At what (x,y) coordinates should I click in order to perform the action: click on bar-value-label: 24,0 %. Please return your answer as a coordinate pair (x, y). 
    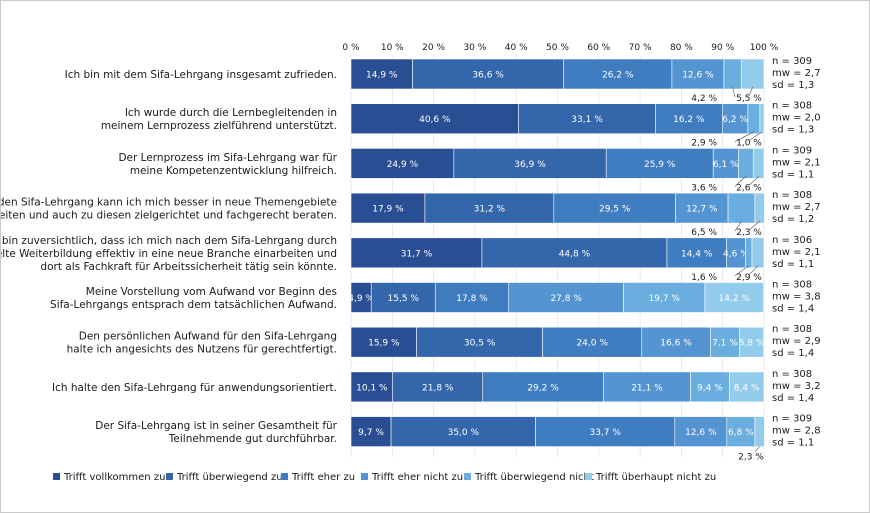
    Looking at the image, I should click on (592, 344).